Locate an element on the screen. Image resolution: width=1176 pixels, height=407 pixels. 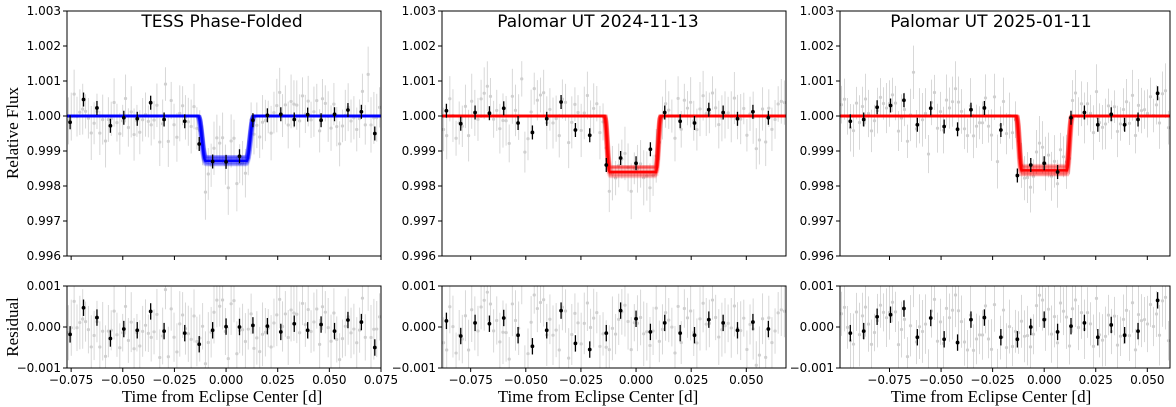
raw-points-flux is located at coordinates (1005, 129).